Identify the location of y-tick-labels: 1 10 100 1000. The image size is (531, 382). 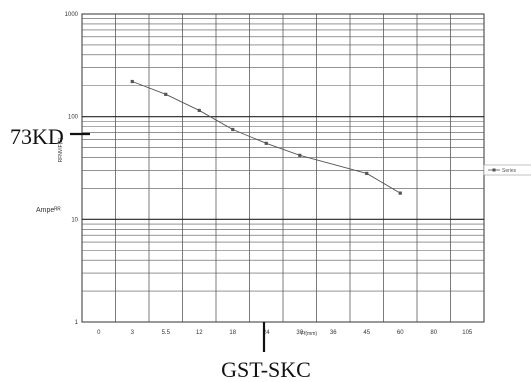
(72, 169).